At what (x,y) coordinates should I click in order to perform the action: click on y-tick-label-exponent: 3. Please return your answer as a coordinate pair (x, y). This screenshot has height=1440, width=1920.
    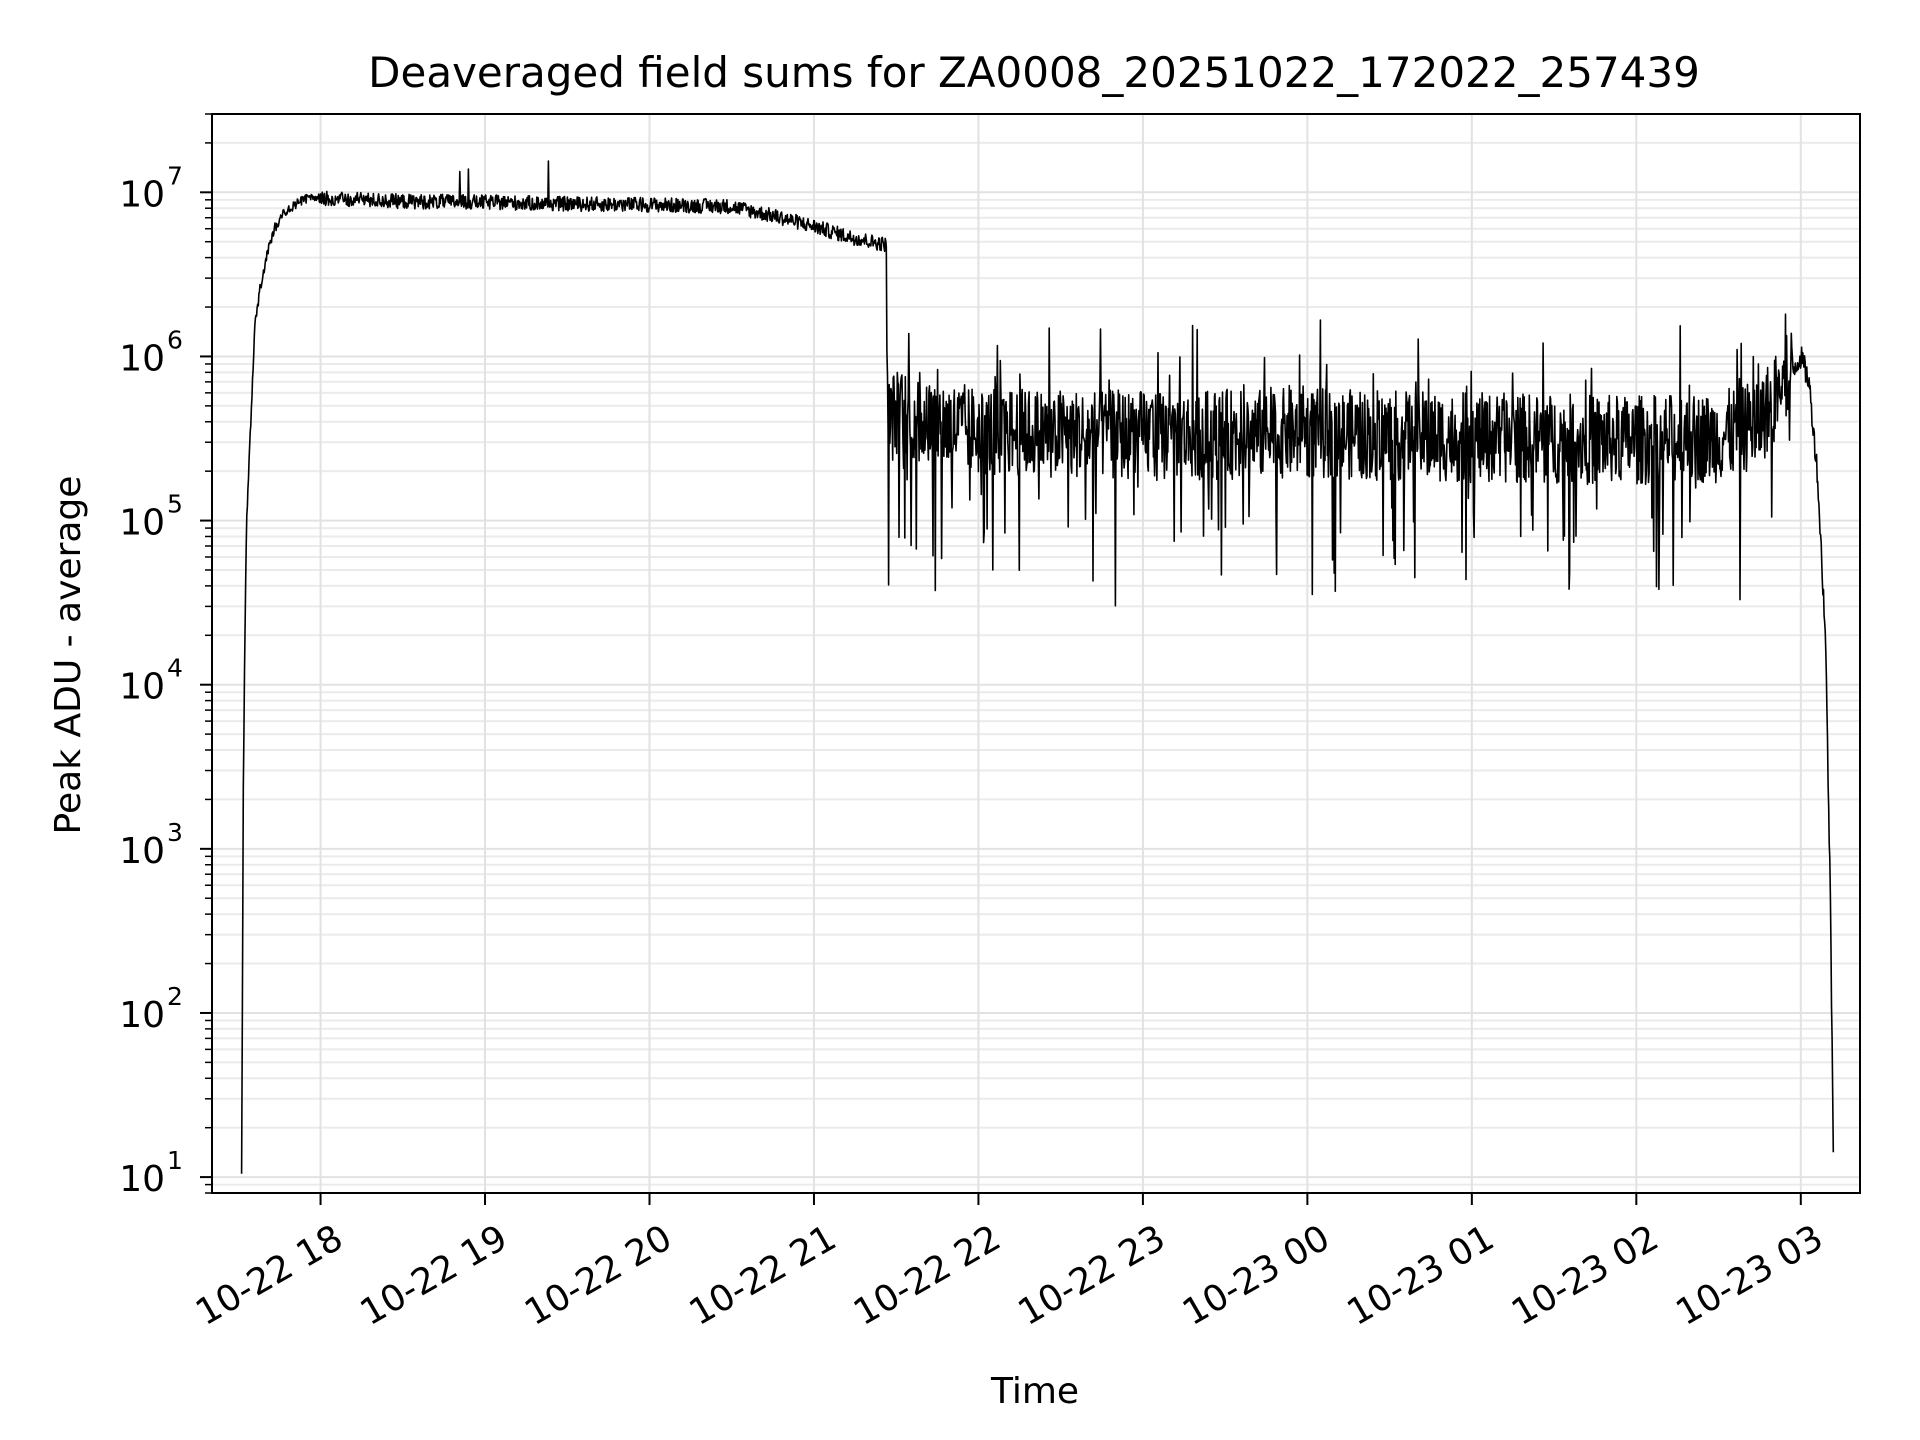
    Looking at the image, I should click on (175, 832).